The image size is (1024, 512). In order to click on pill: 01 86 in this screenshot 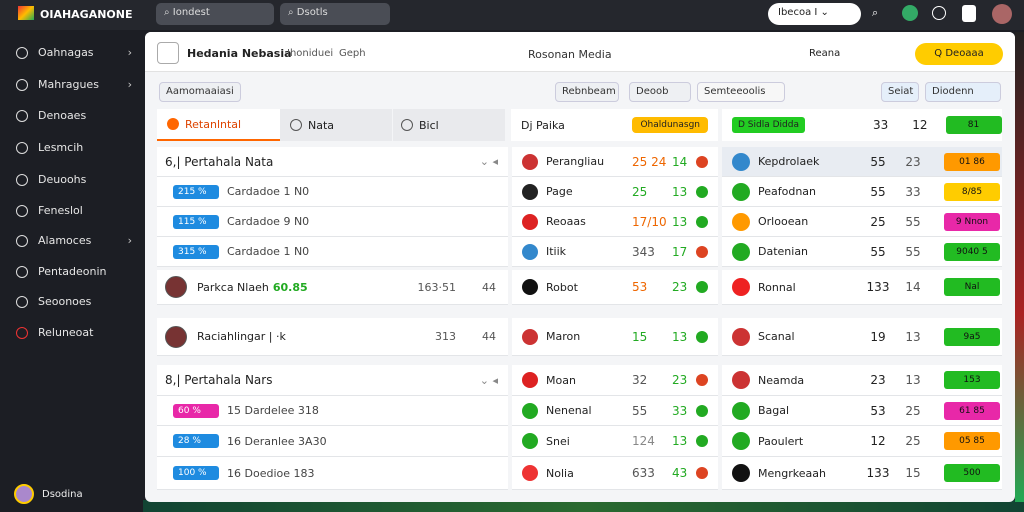, I will do `click(972, 161)`.